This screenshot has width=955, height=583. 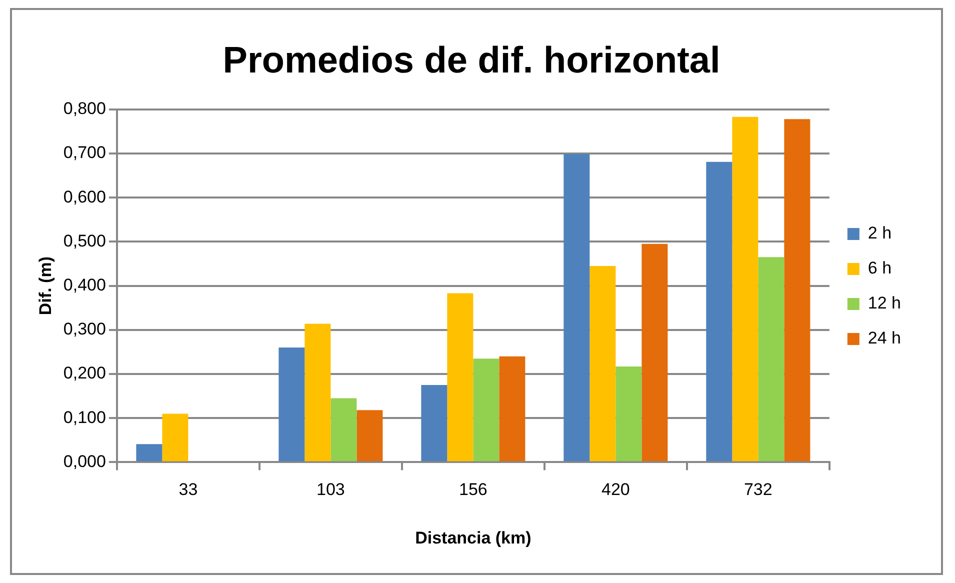 I want to click on x-tick-label: 156, so click(x=473, y=490).